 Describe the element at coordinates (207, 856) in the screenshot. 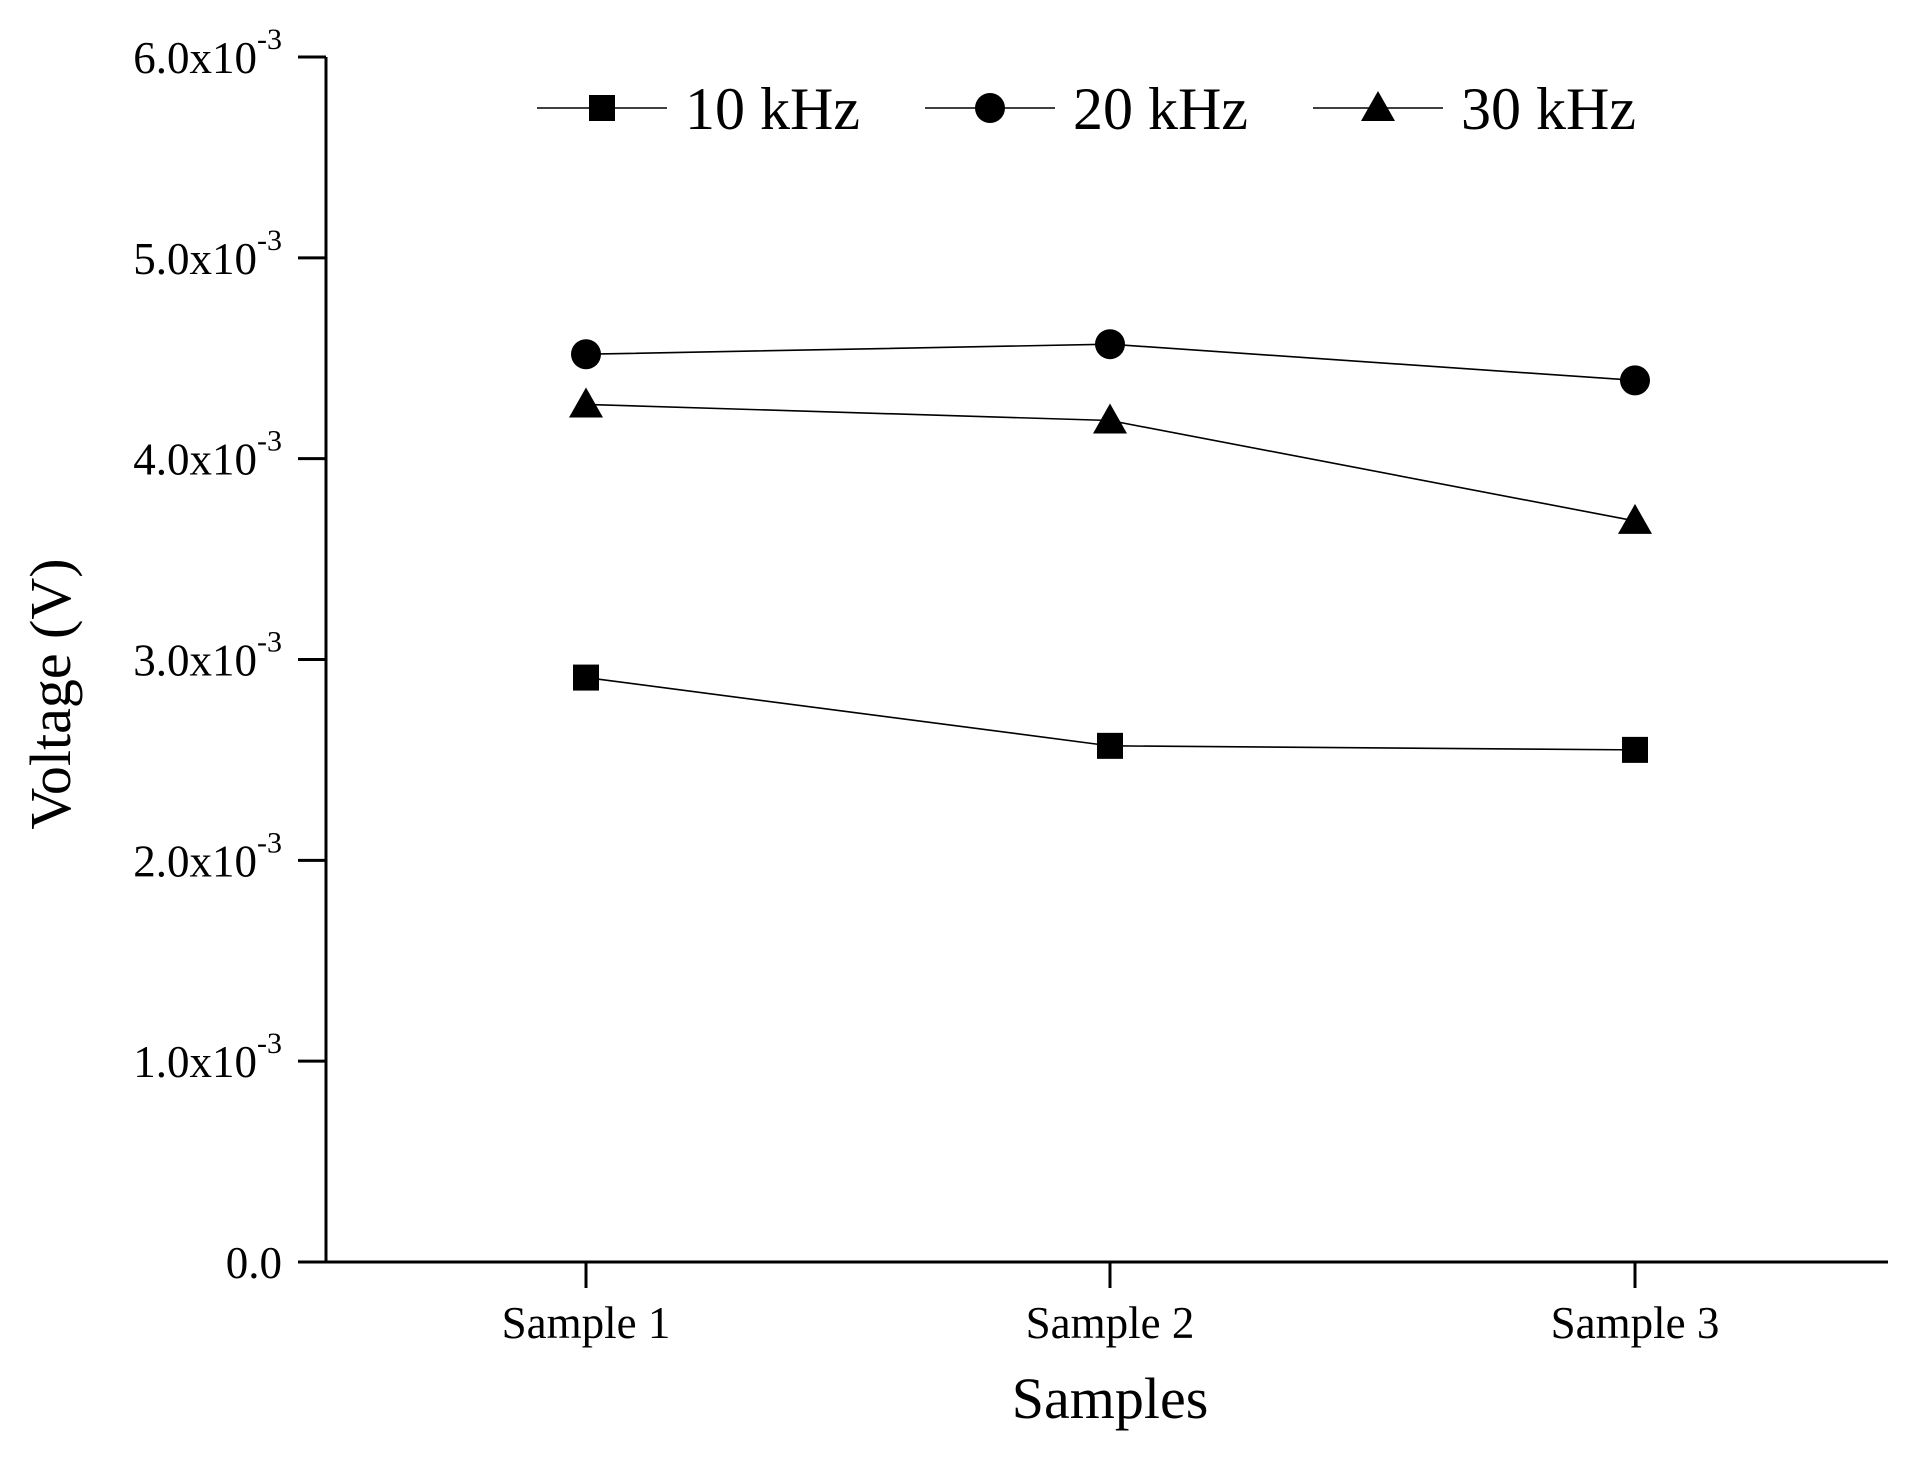

I see `y-tick-label-2: 2.0x10⁻³` at that location.